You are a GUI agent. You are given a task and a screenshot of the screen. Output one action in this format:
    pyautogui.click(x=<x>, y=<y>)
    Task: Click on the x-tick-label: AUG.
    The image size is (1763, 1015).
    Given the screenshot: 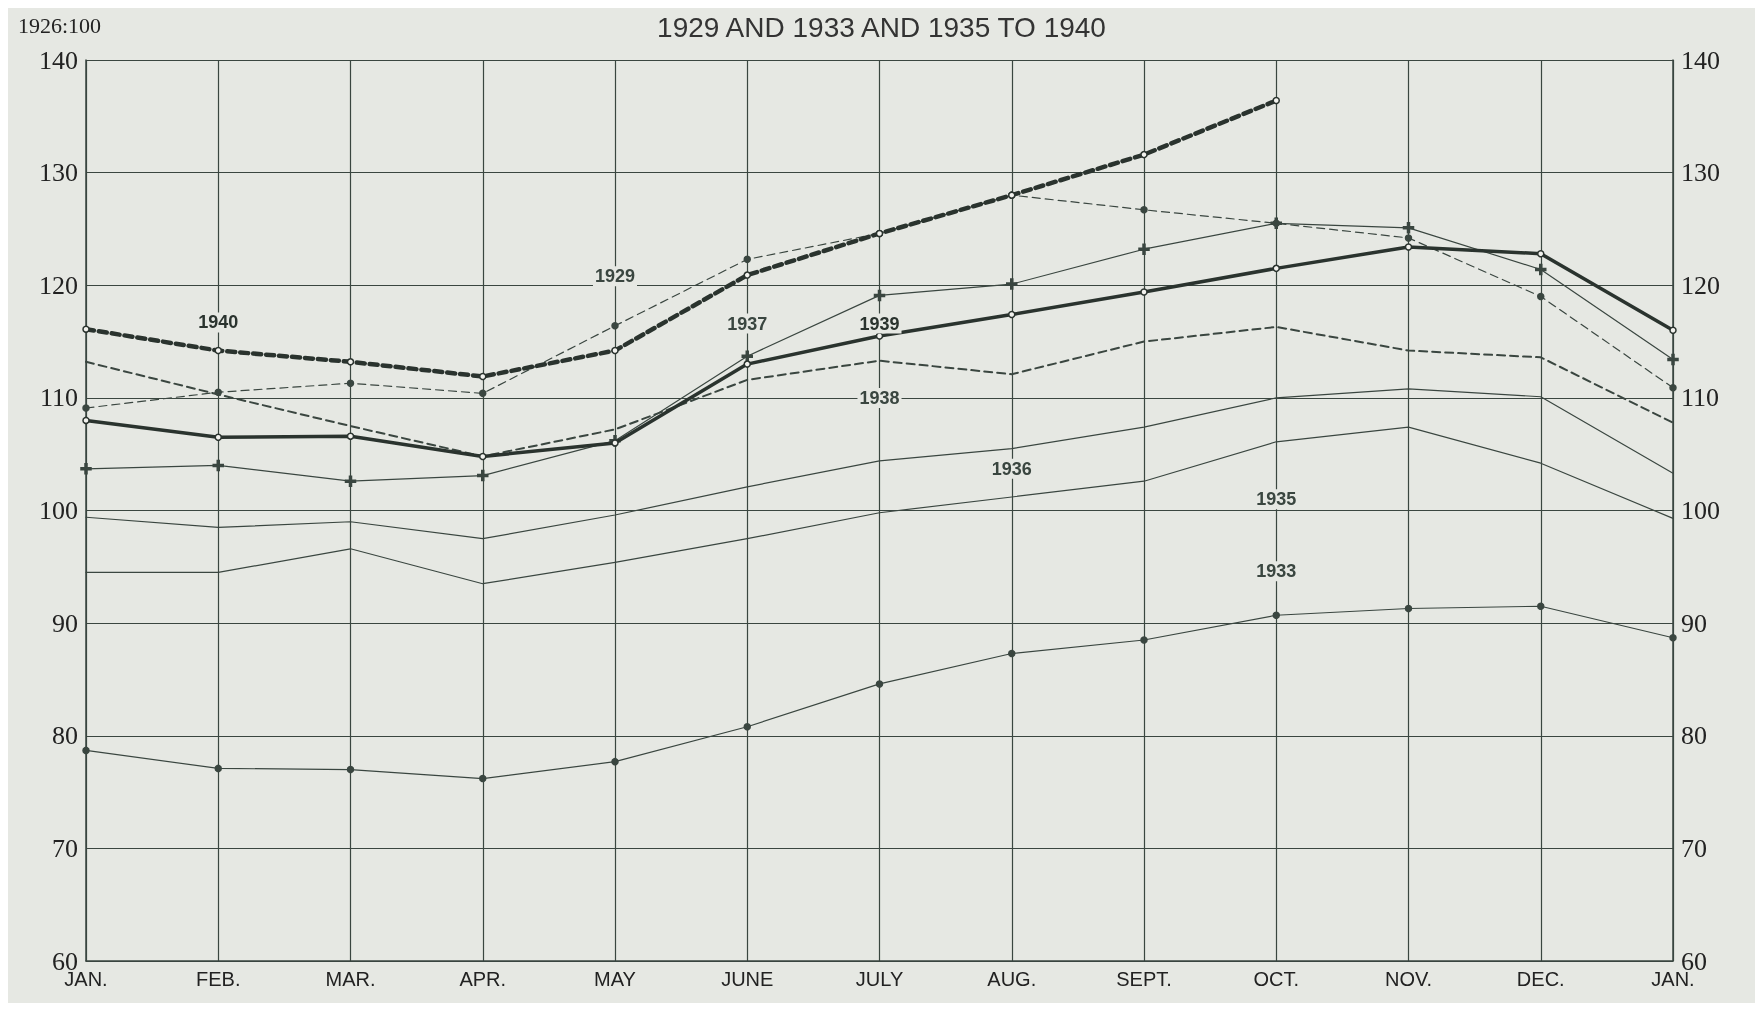 What is the action you would take?
    pyautogui.click(x=1012, y=979)
    